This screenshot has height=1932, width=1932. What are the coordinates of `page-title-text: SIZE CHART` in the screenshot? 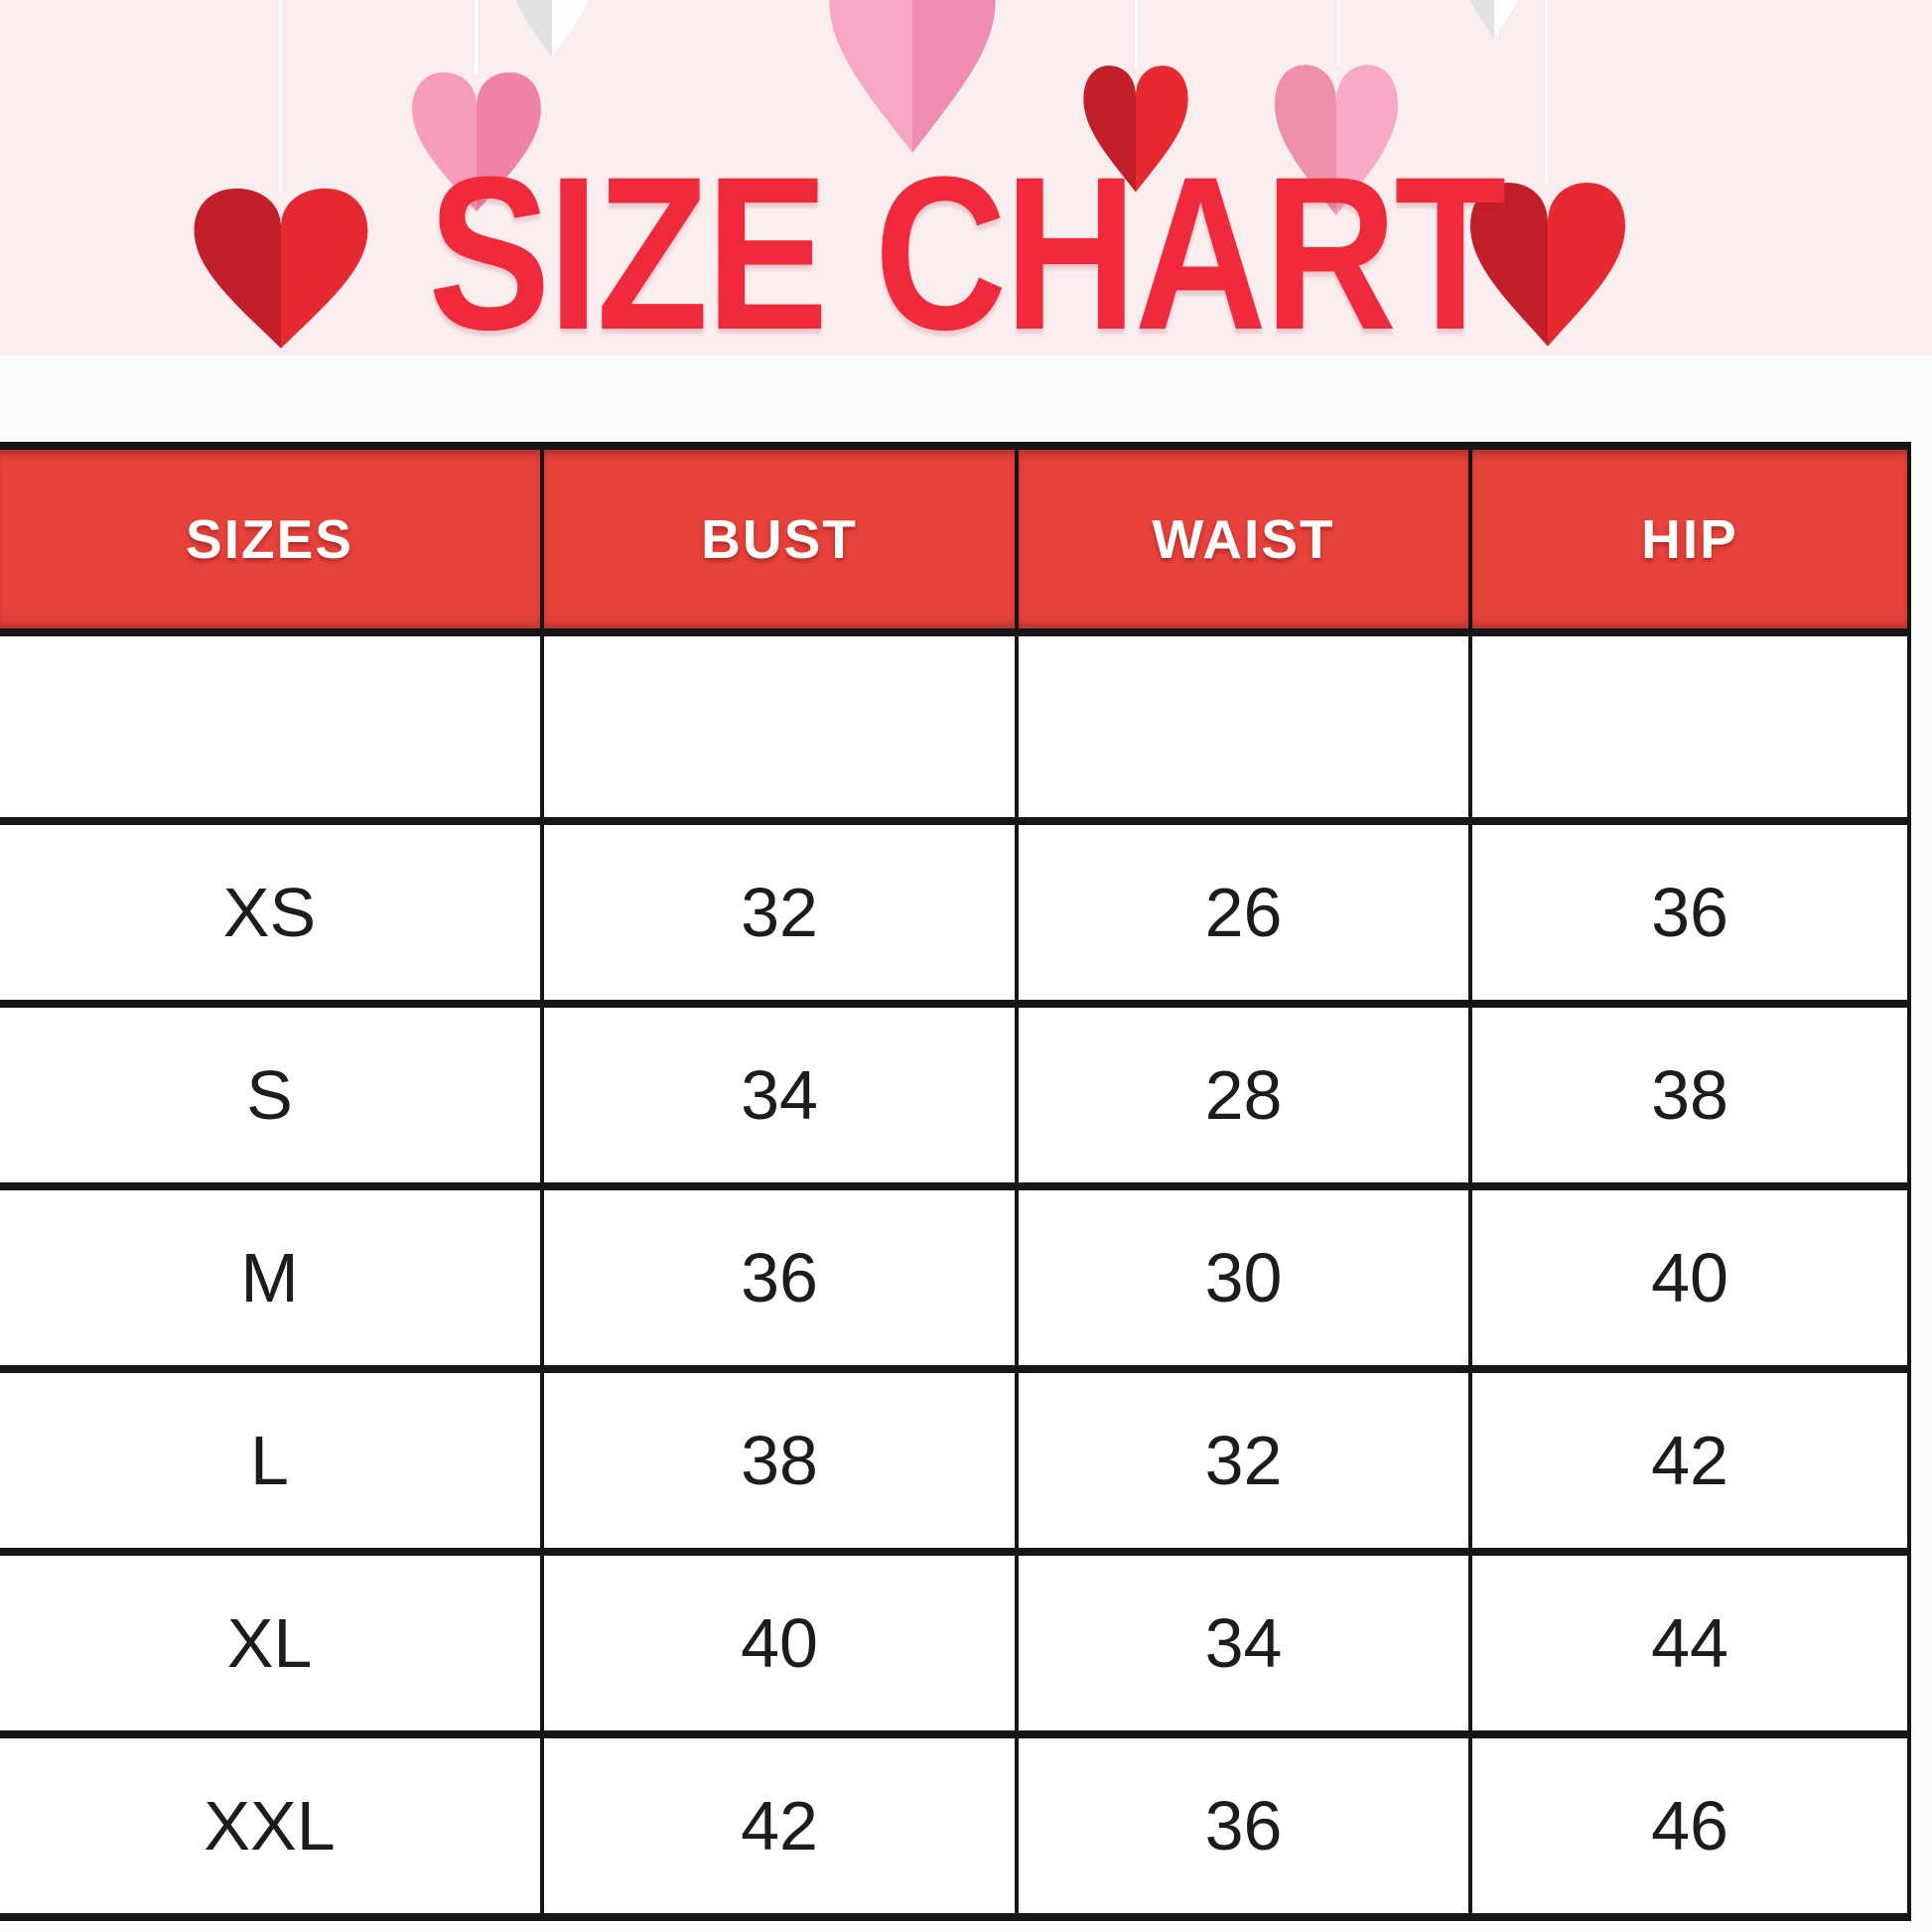 It's located at (967, 253).